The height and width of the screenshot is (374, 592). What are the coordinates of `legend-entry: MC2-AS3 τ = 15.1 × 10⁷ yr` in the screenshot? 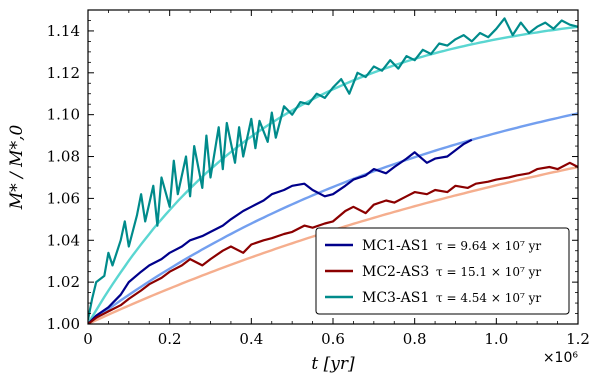 It's located at (433, 272).